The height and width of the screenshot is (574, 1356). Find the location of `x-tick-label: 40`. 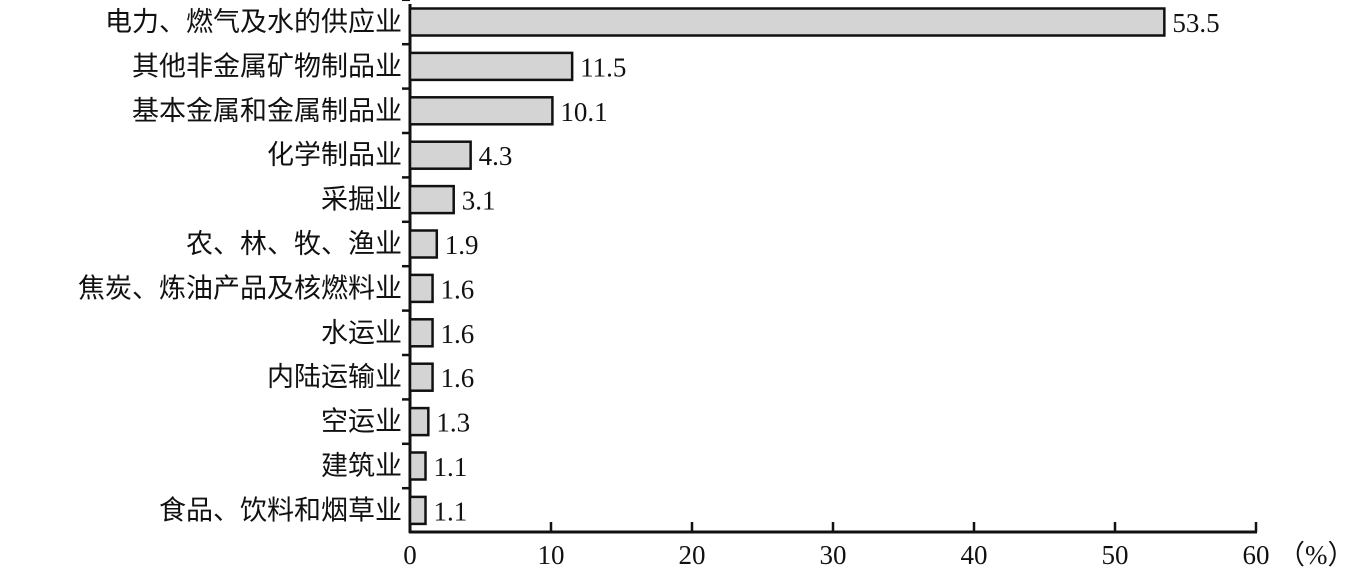

x-tick-label: 40 is located at coordinates (974, 555).